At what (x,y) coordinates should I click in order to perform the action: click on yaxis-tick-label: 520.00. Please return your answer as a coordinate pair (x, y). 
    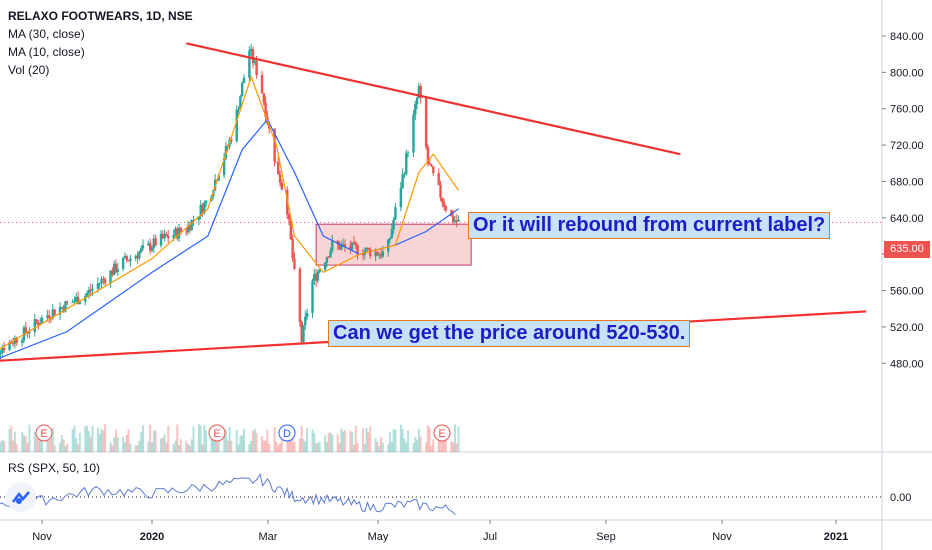
    Looking at the image, I should click on (907, 328).